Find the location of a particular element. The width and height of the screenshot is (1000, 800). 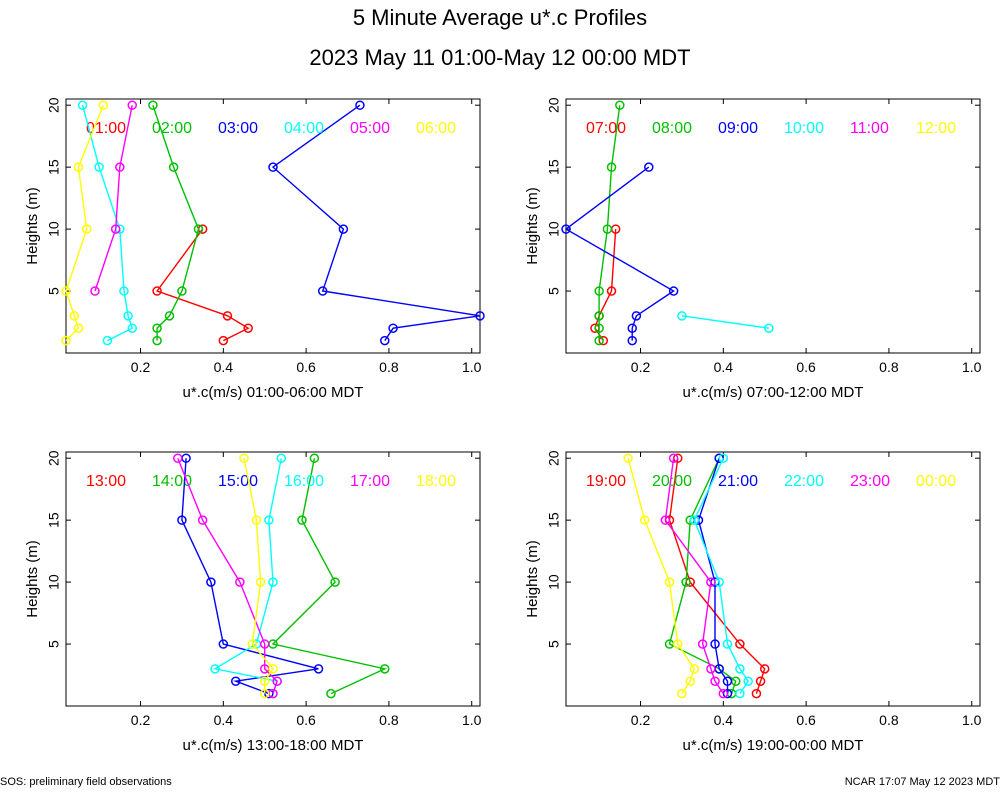

x-axis-label: u*.c(m/s) 01:00-06:00 MDT is located at coordinates (273, 392).